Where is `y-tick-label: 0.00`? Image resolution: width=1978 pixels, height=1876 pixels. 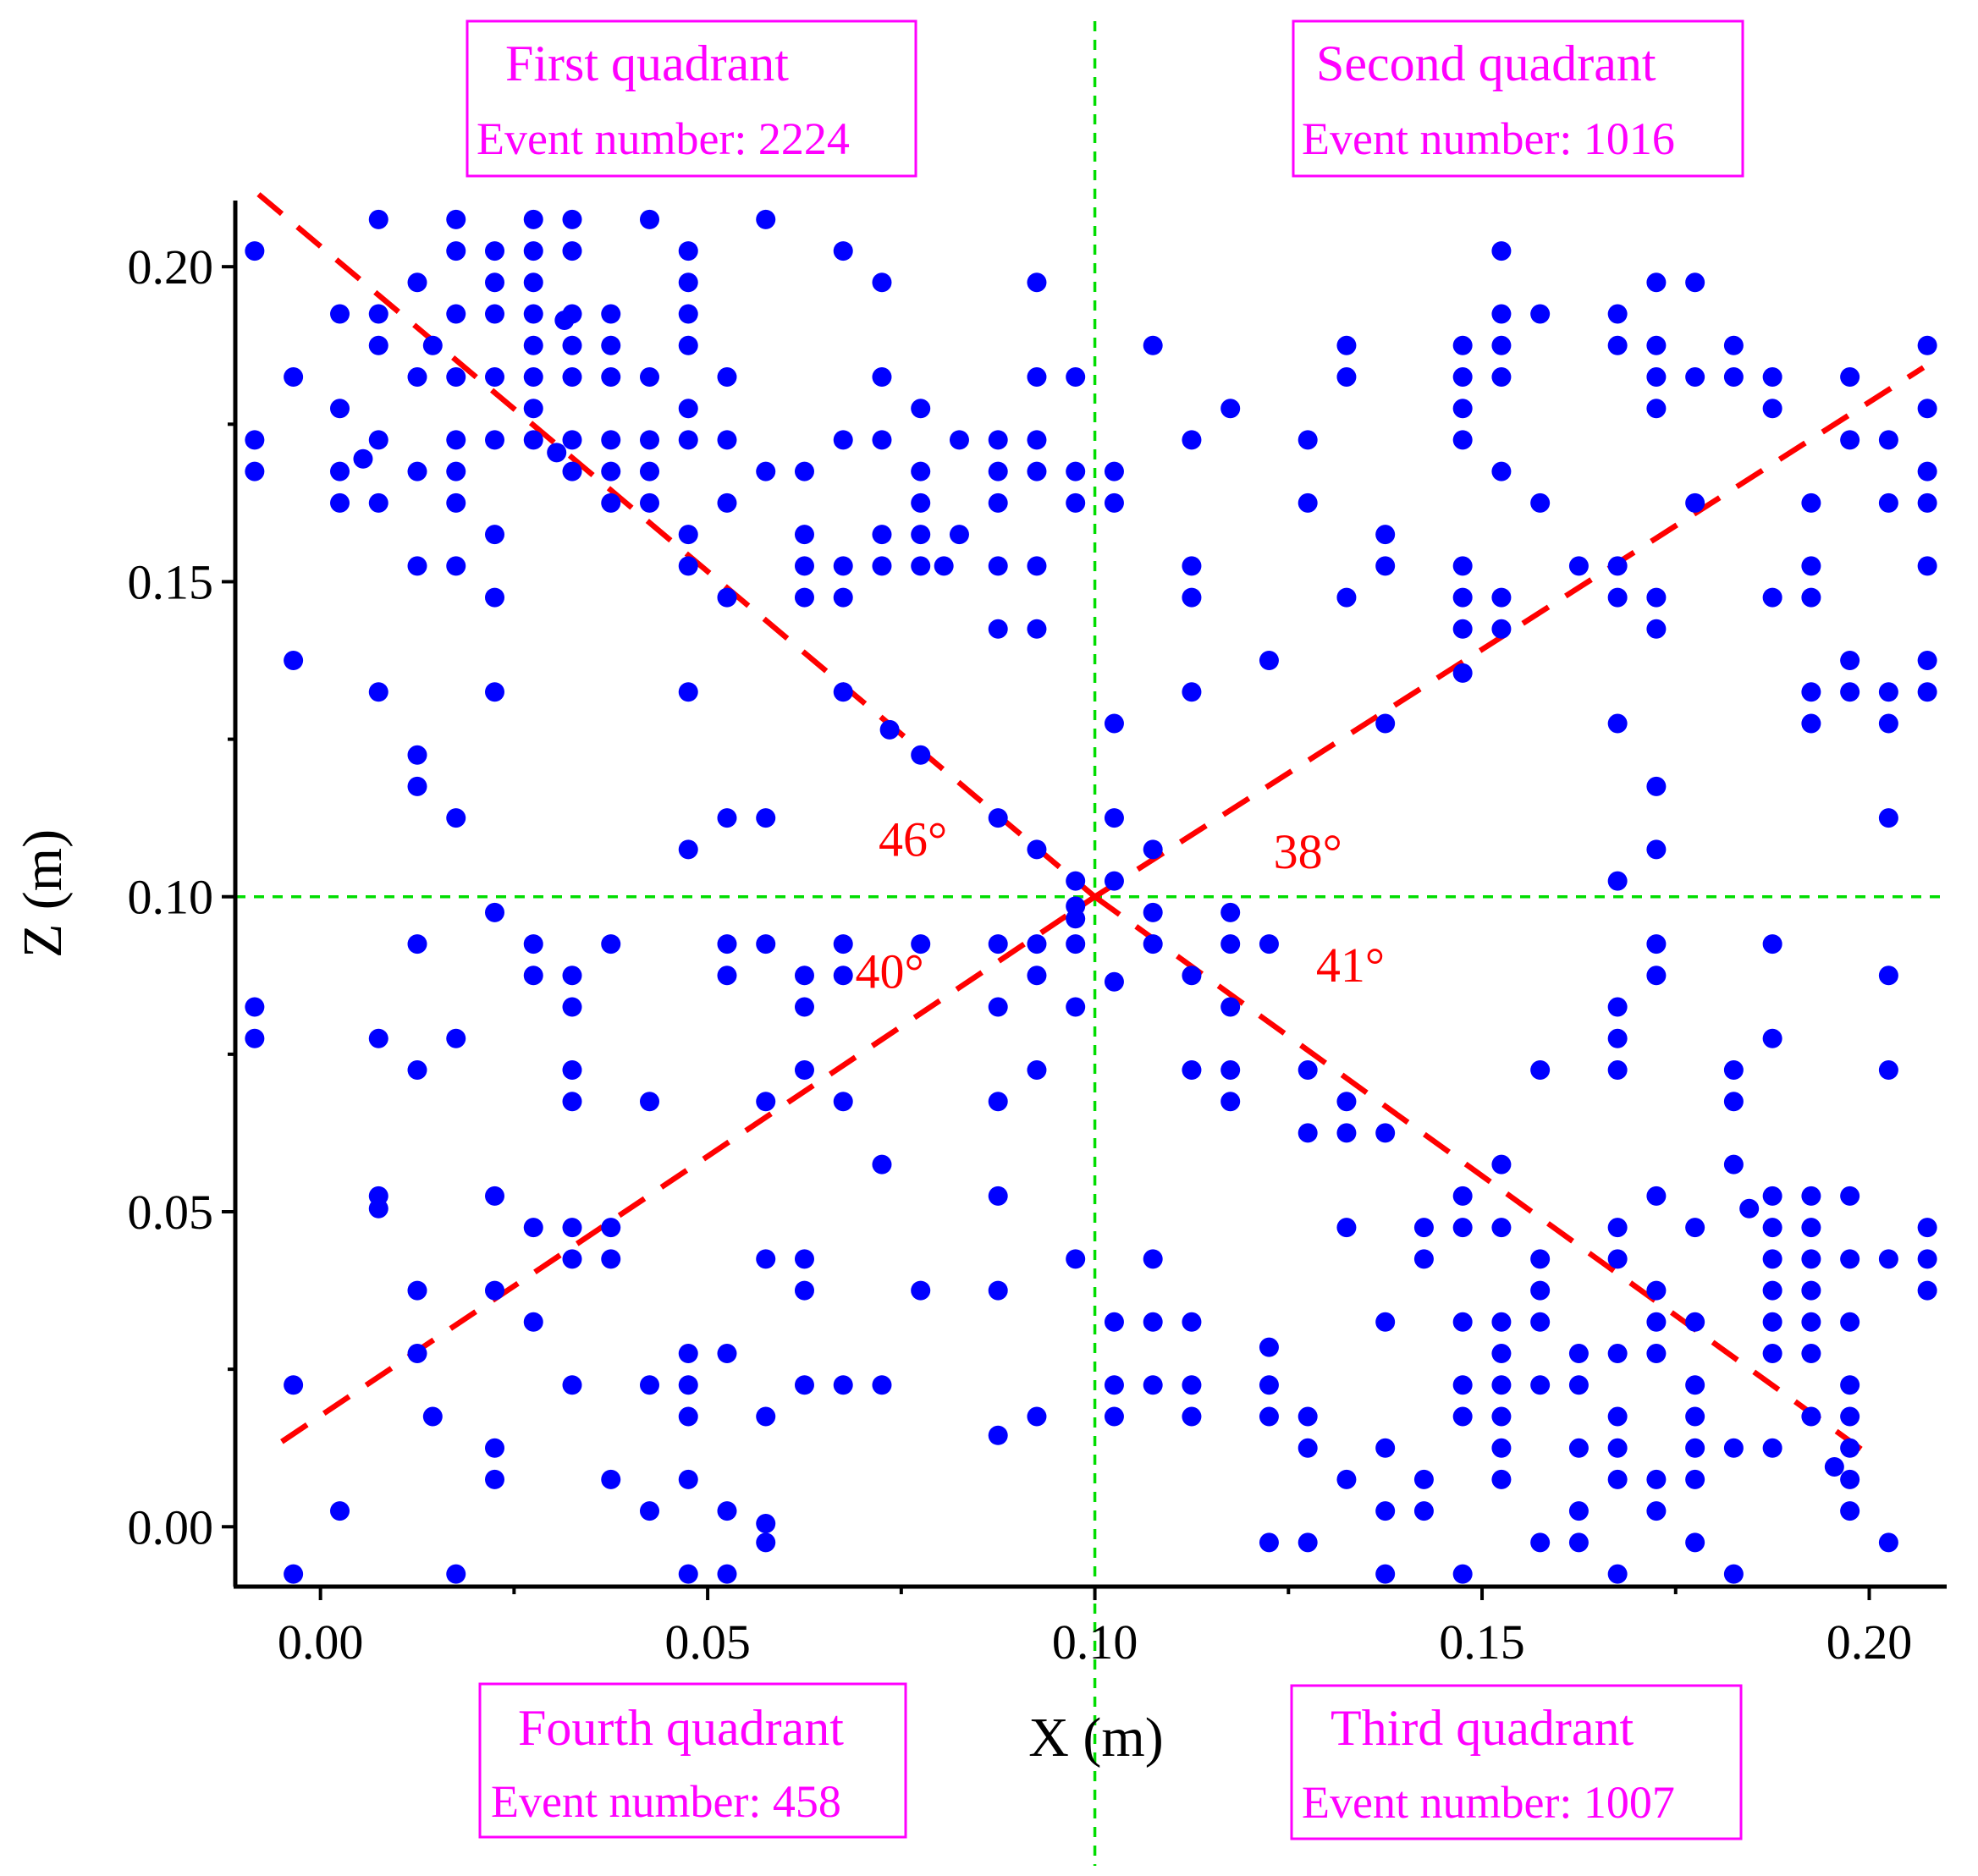 y-tick-label: 0.00 is located at coordinates (171, 1527).